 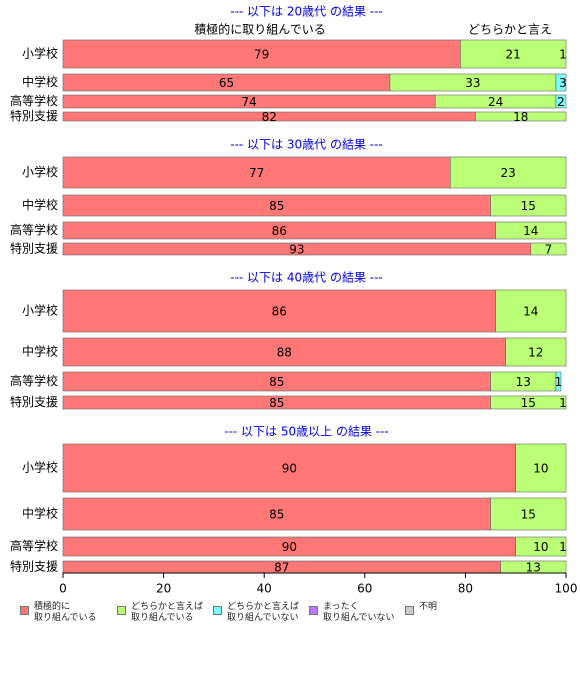 What do you see at coordinates (259, 29) in the screenshot?
I see `header-label: 積極的に取り組んでいる` at bounding box center [259, 29].